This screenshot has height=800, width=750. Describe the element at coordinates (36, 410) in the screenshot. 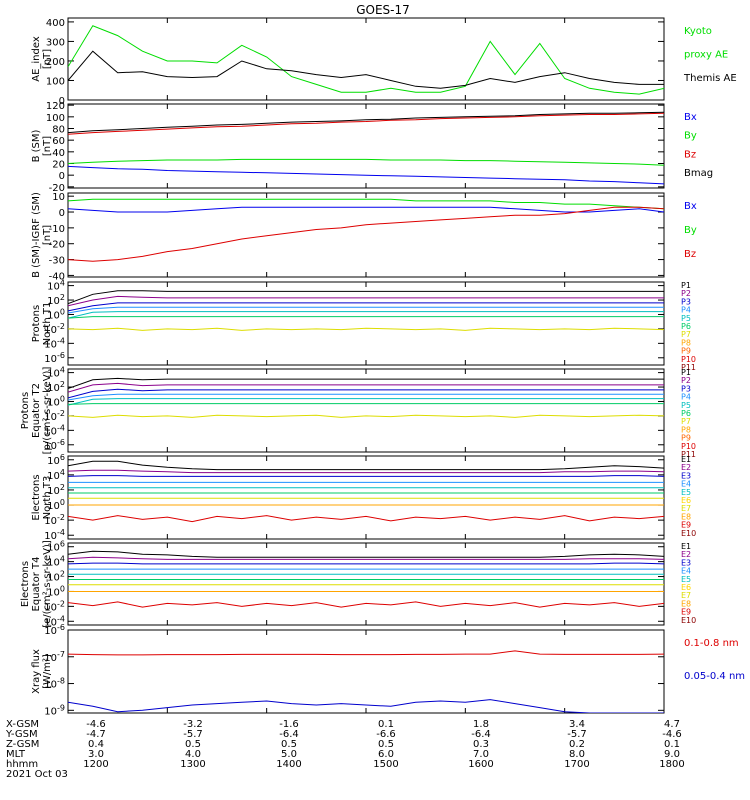

I see `y-axis-title: Equator T2` at that location.